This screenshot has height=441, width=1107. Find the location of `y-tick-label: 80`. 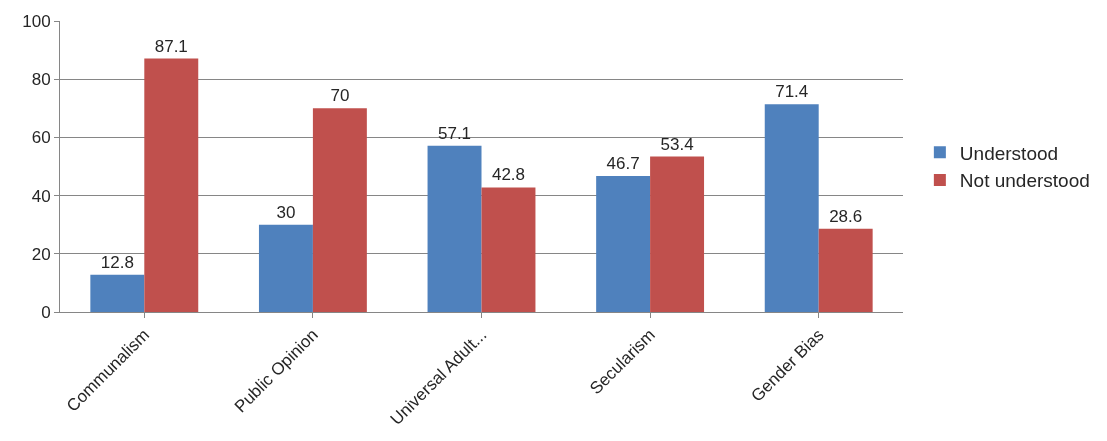

y-tick-label: 80 is located at coordinates (41, 80).